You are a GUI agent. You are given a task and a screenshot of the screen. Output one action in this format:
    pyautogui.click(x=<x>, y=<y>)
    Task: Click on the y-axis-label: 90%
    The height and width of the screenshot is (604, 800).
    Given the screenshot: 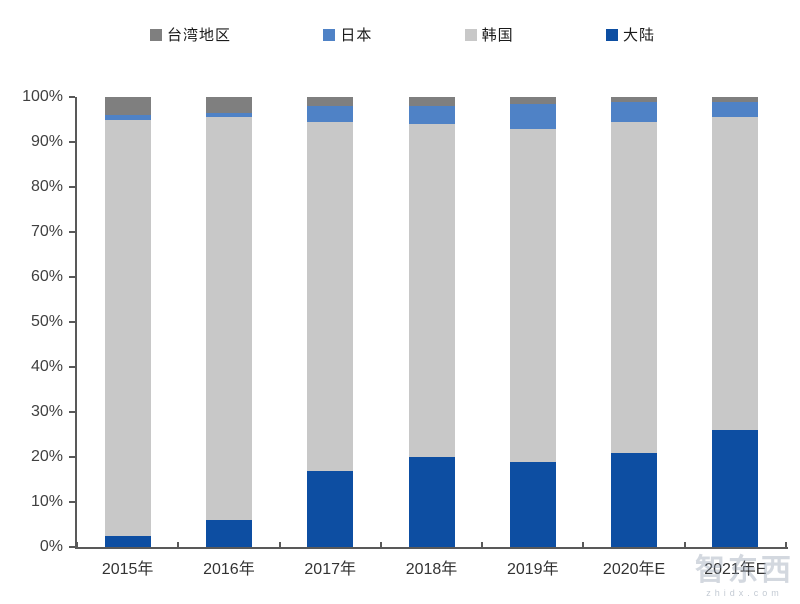 What is the action you would take?
    pyautogui.click(x=46, y=141)
    